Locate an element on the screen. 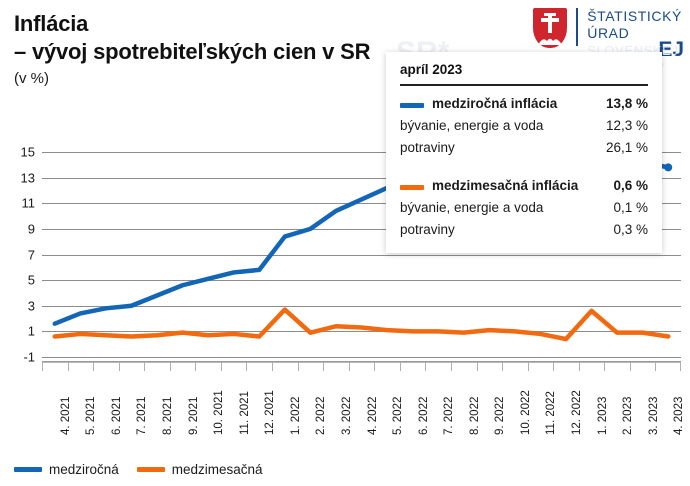 This screenshot has width=690, height=486. series-line-medzimesačná is located at coordinates (361, 324).